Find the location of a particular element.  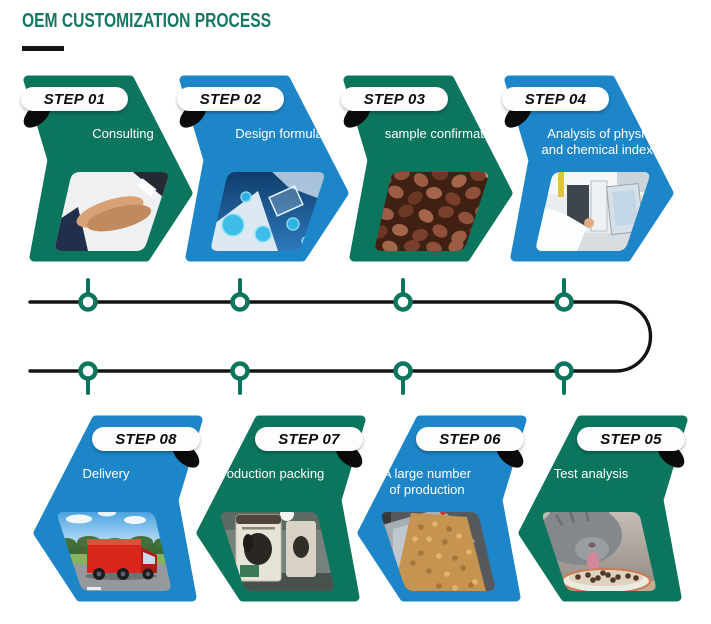

step-07-label: STEP 07 is located at coordinates (309, 439).